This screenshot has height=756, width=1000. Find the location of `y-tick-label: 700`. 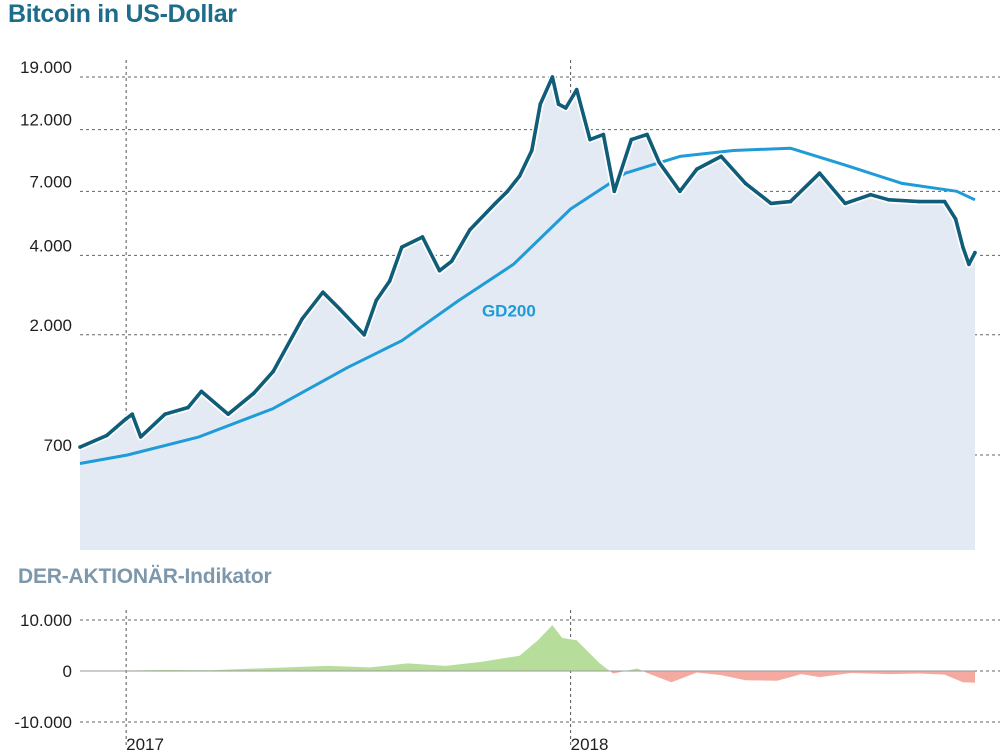

y-tick-label: 700 is located at coordinates (58, 445).